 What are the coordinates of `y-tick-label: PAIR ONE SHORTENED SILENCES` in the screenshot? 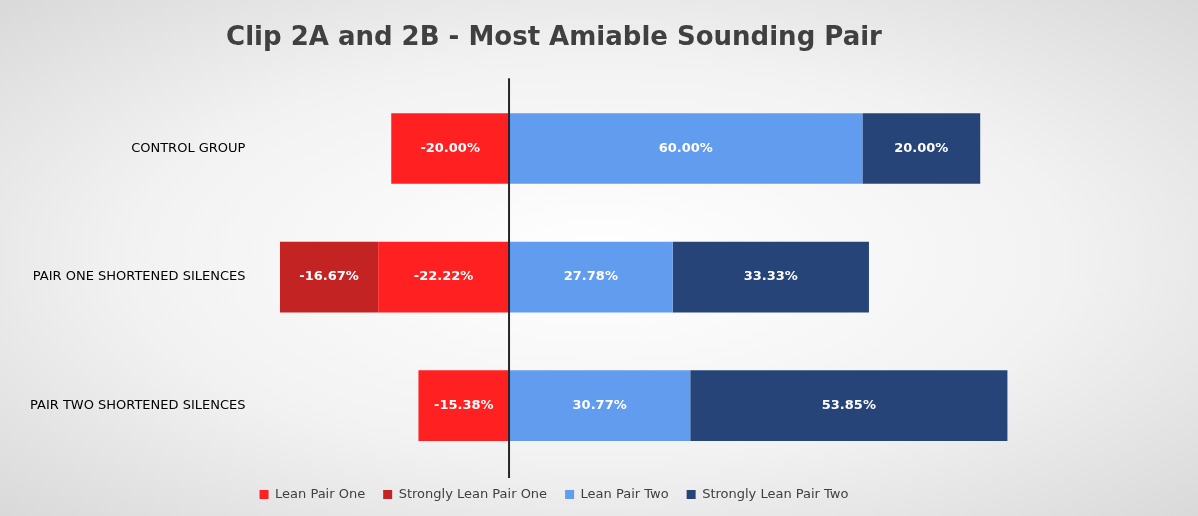 It's located at (139, 276).